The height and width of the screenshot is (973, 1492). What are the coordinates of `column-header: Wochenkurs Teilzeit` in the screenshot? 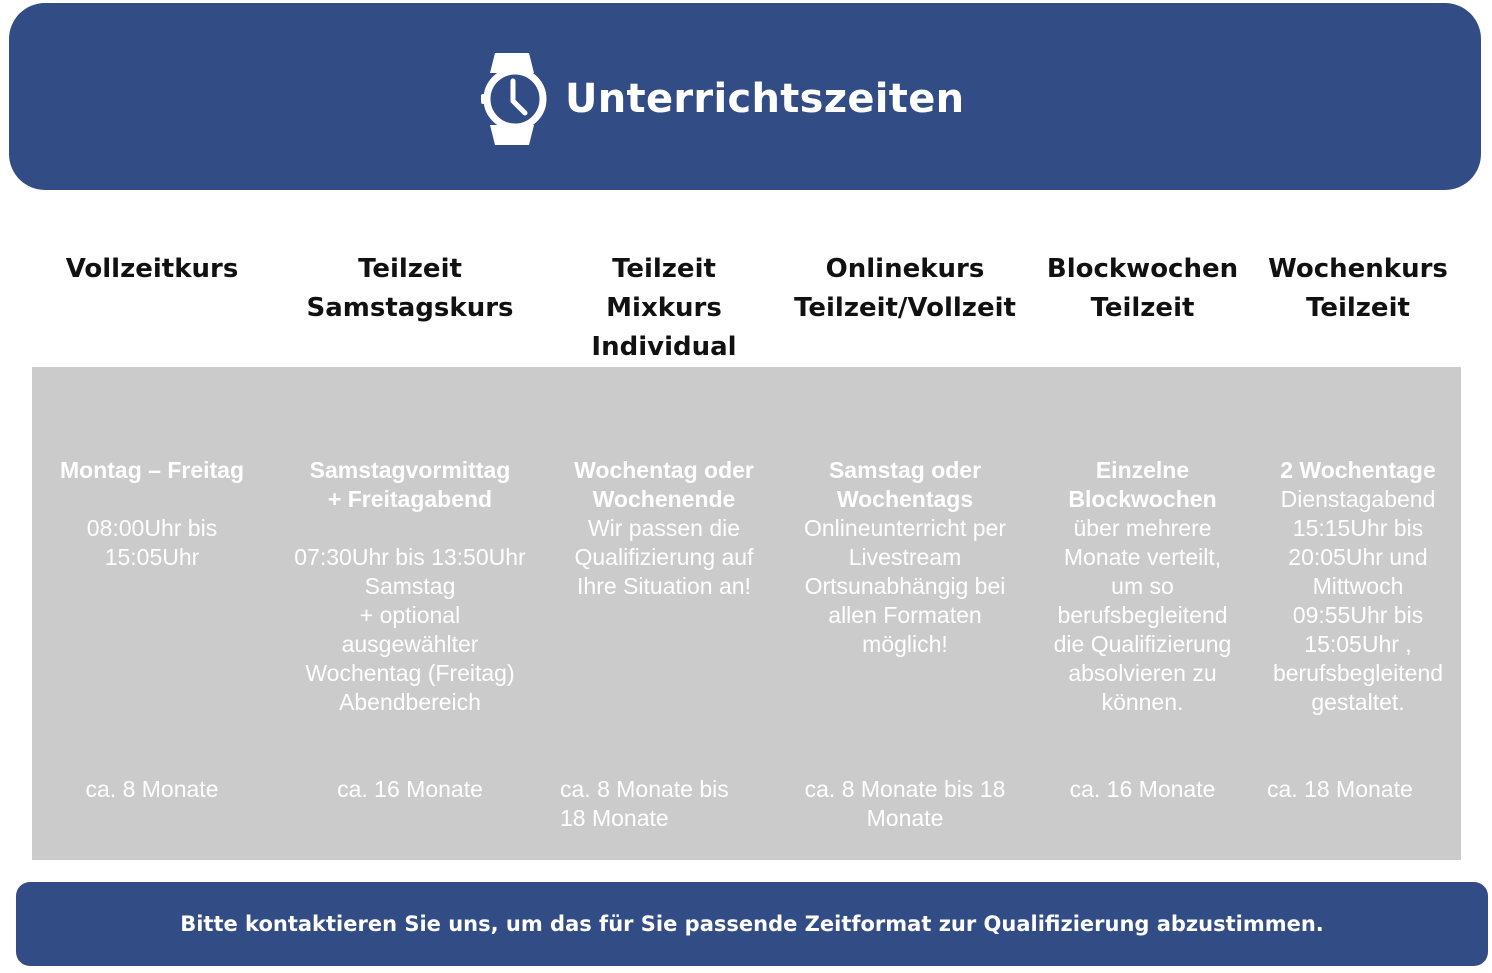 It's located at (1358, 289).